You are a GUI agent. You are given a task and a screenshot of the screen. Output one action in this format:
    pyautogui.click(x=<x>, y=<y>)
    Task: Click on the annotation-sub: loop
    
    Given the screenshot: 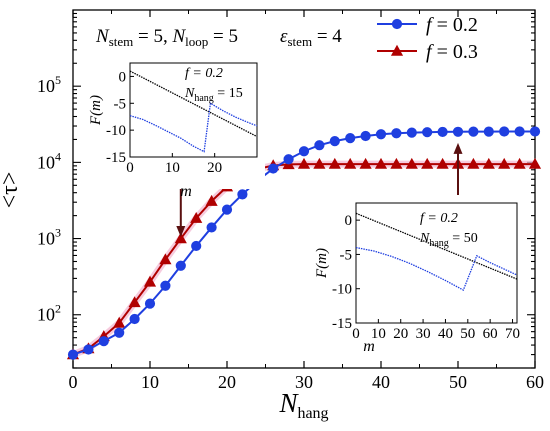 What is the action you would take?
    pyautogui.click(x=196, y=41)
    